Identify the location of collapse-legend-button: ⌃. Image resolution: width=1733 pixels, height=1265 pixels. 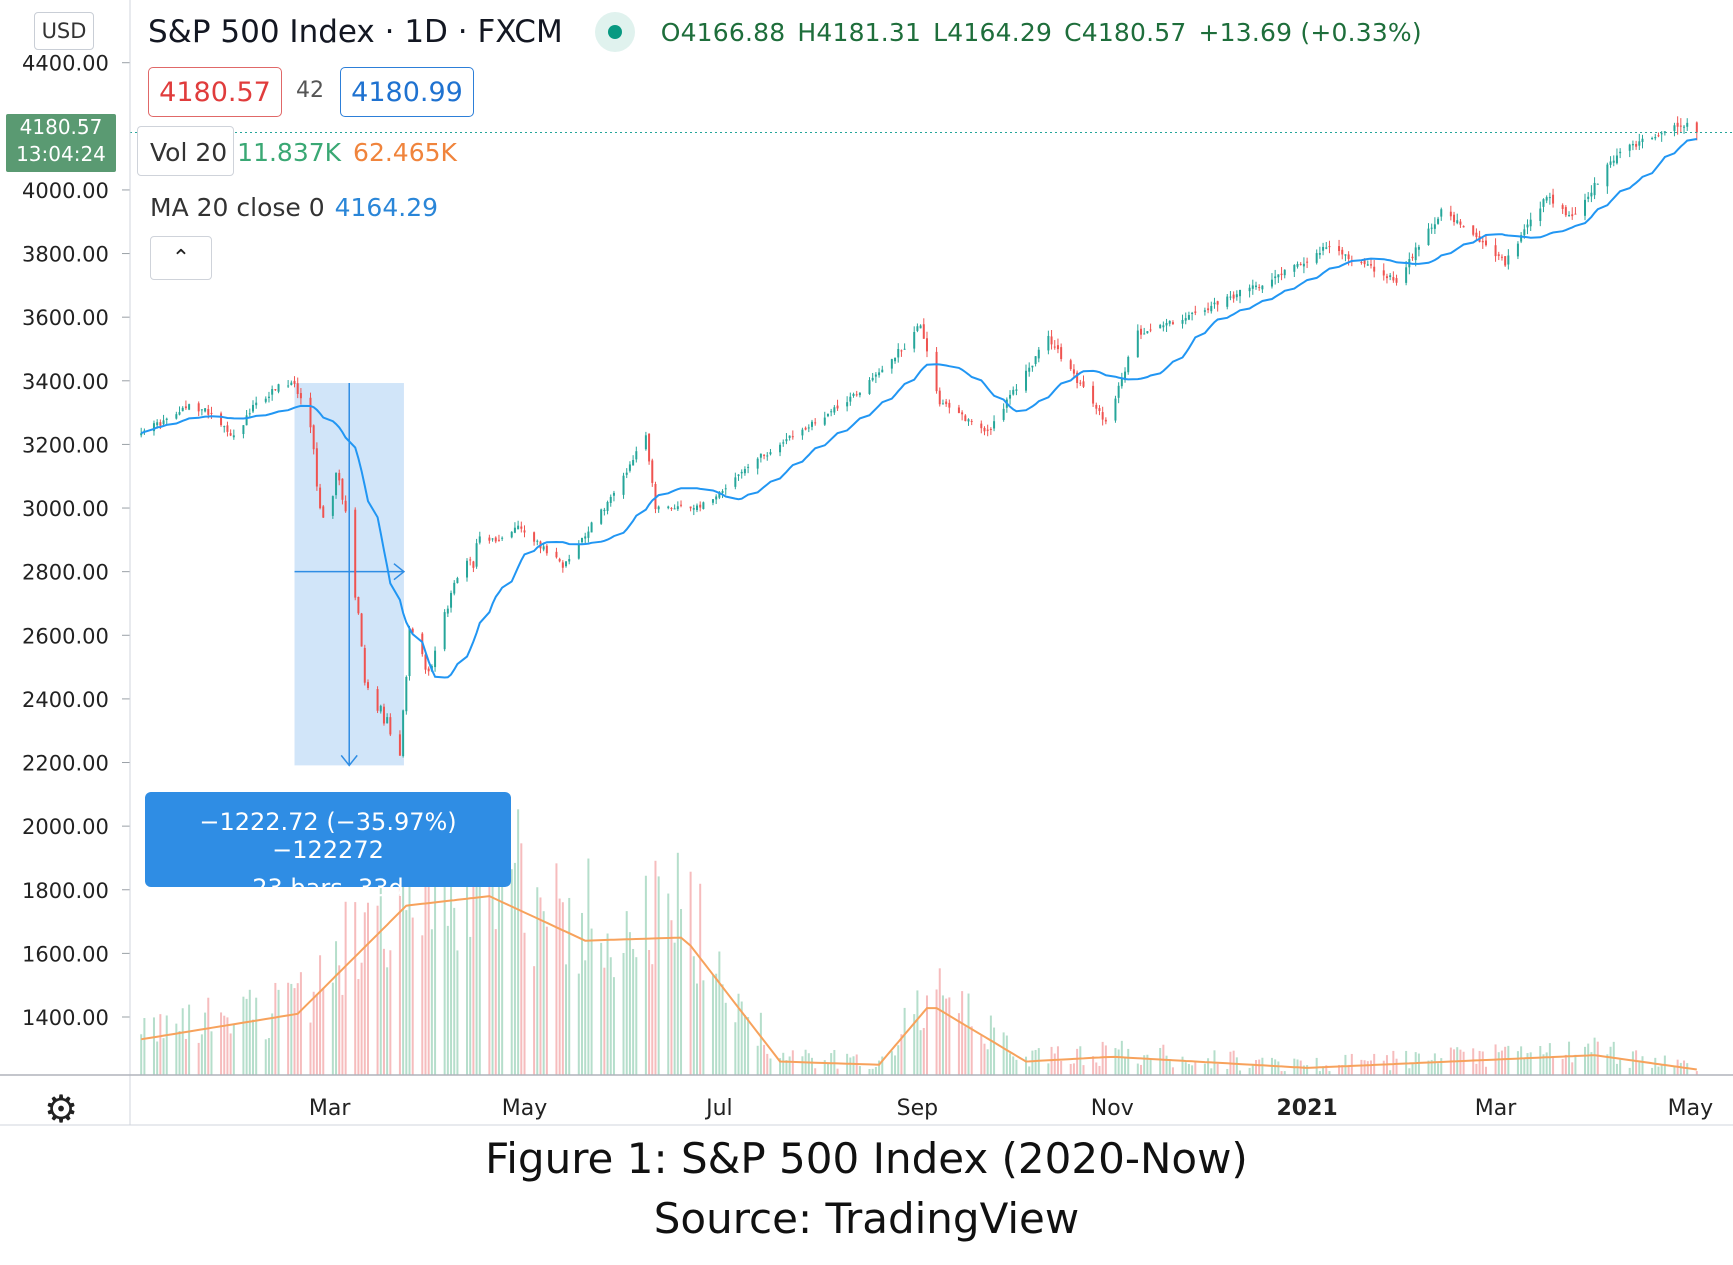
(181, 258).